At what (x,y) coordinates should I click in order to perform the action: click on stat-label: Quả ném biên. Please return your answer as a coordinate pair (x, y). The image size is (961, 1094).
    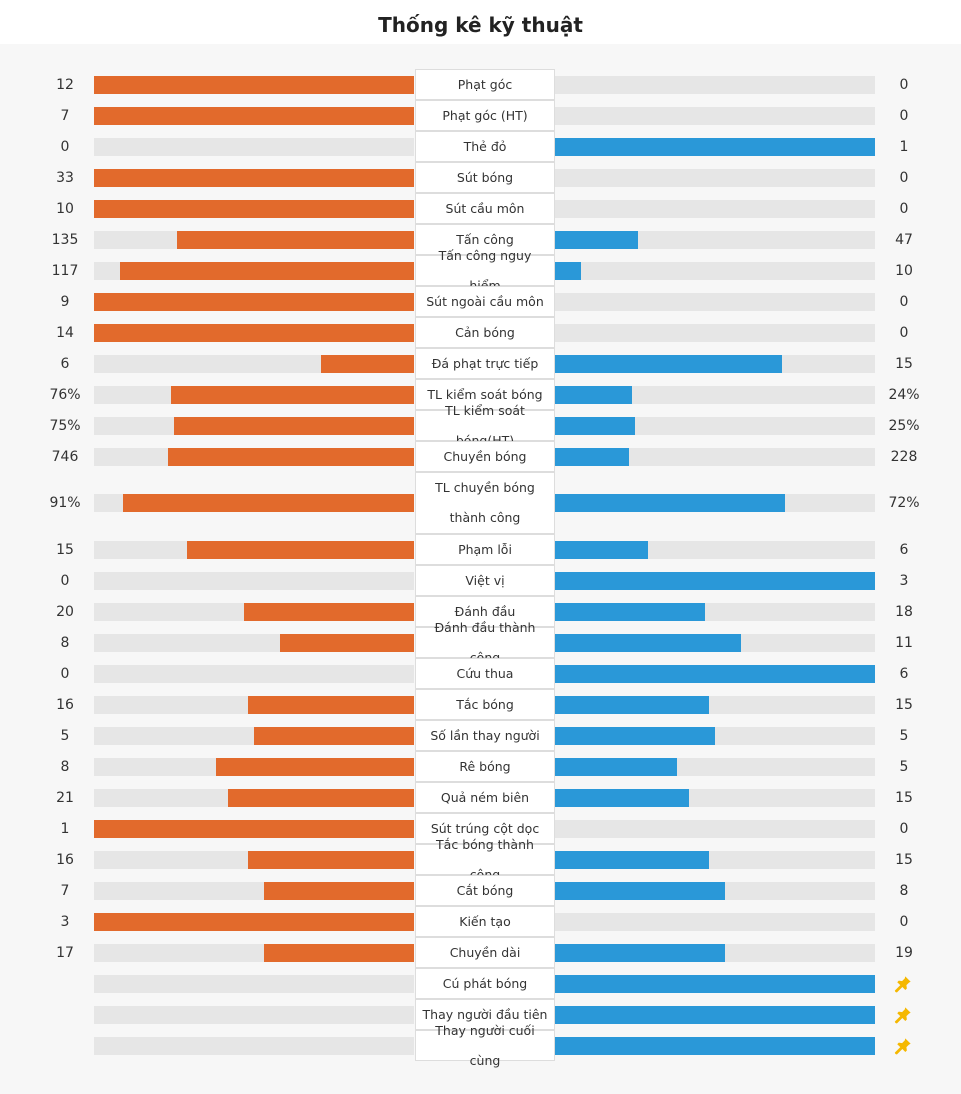
    Looking at the image, I should click on (485, 797).